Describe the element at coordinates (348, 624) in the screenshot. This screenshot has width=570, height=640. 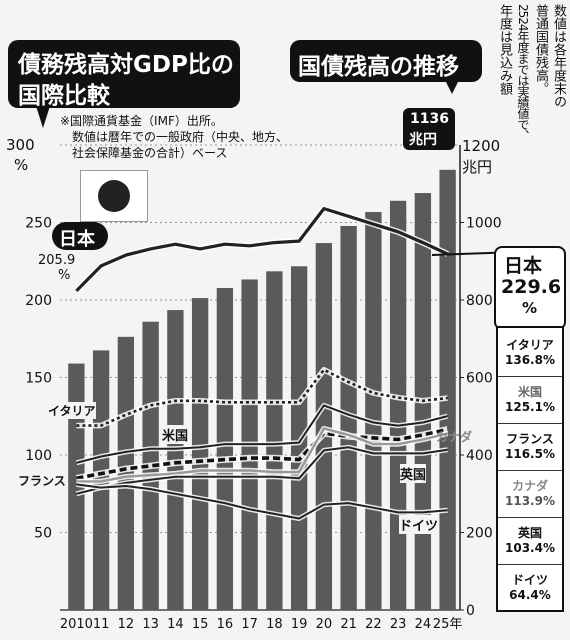
I see `x-tick-label: 21` at that location.